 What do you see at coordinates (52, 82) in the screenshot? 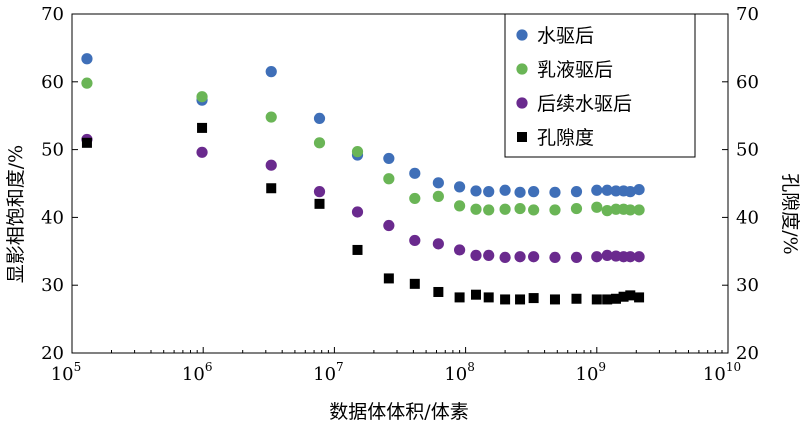
I see `y-left-tick-label: 60` at bounding box center [52, 82].